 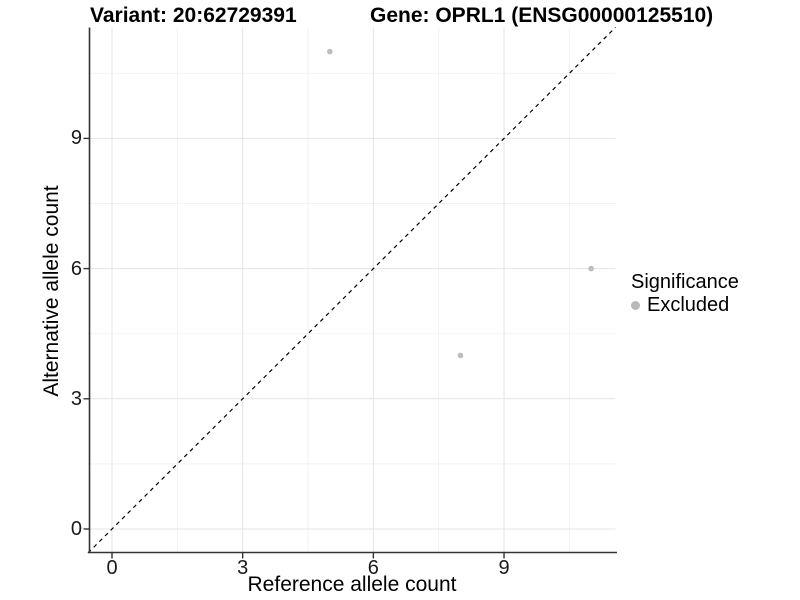 What do you see at coordinates (112, 568) in the screenshot?
I see `x-tick-label: 0` at bounding box center [112, 568].